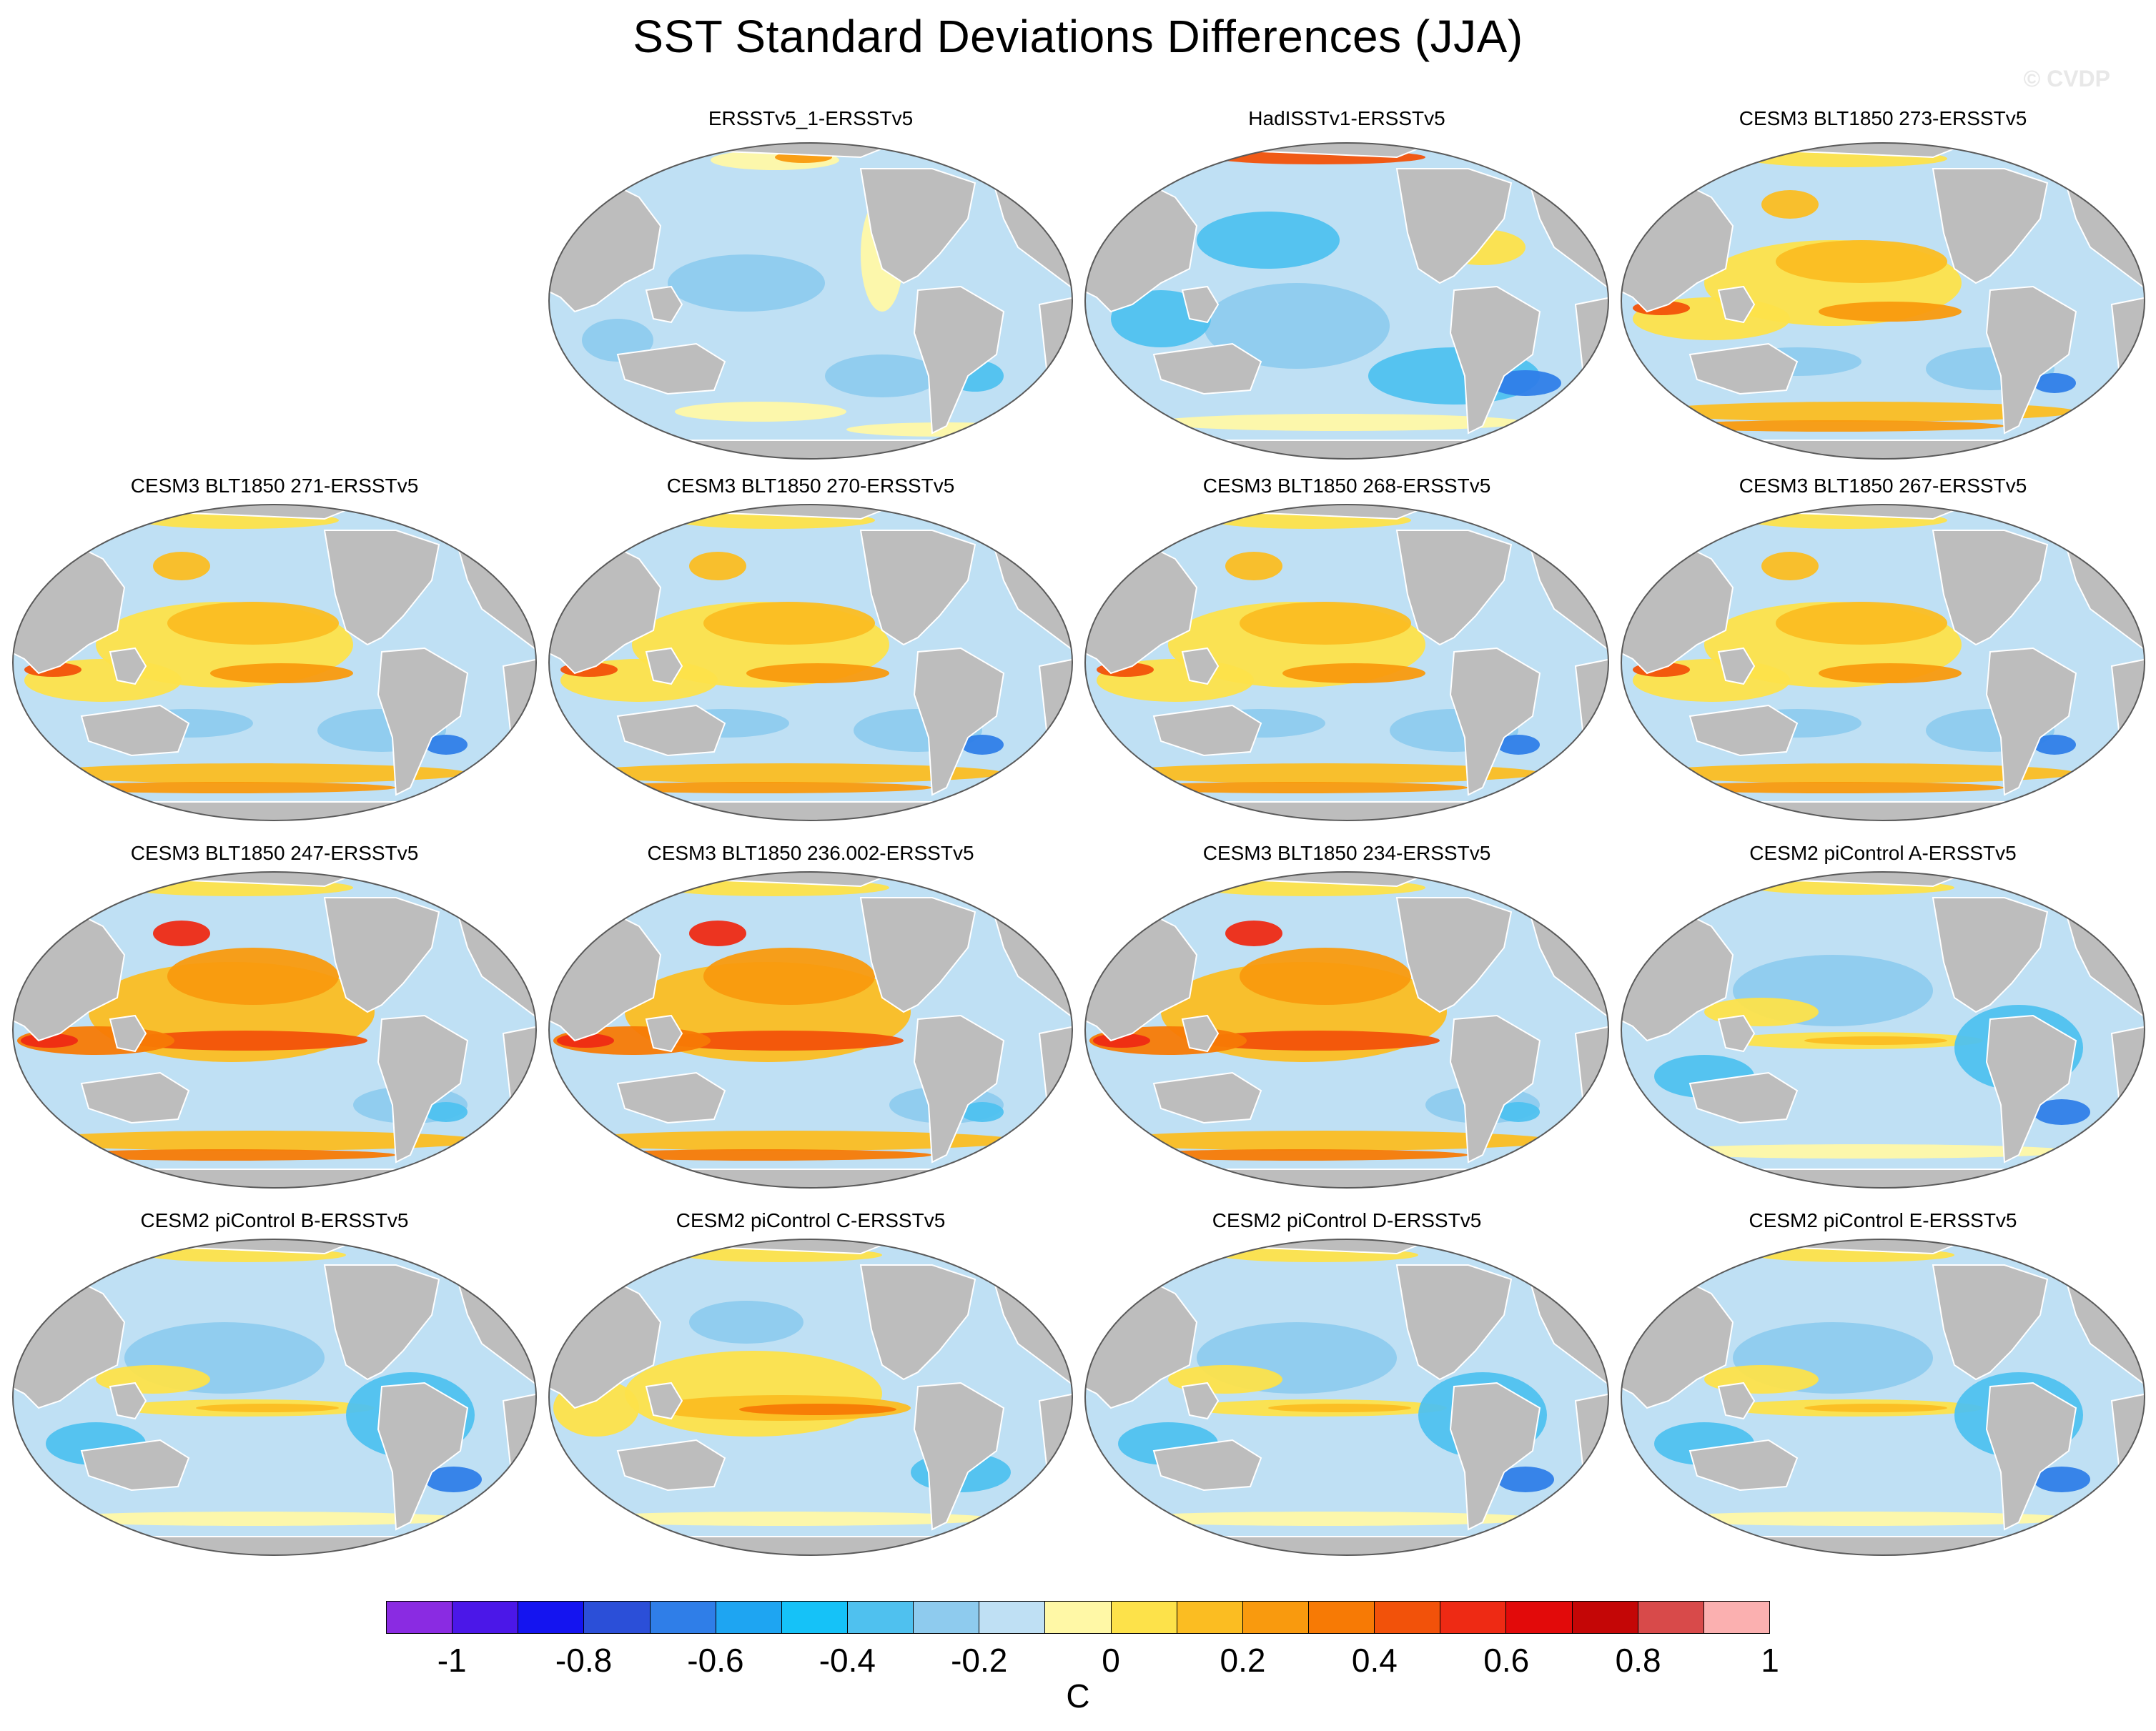 The image size is (2156, 1731). Describe the element at coordinates (1346, 486) in the screenshot. I see `panel-title: CESM3 BLT1850 268-ERSSTv5` at that location.